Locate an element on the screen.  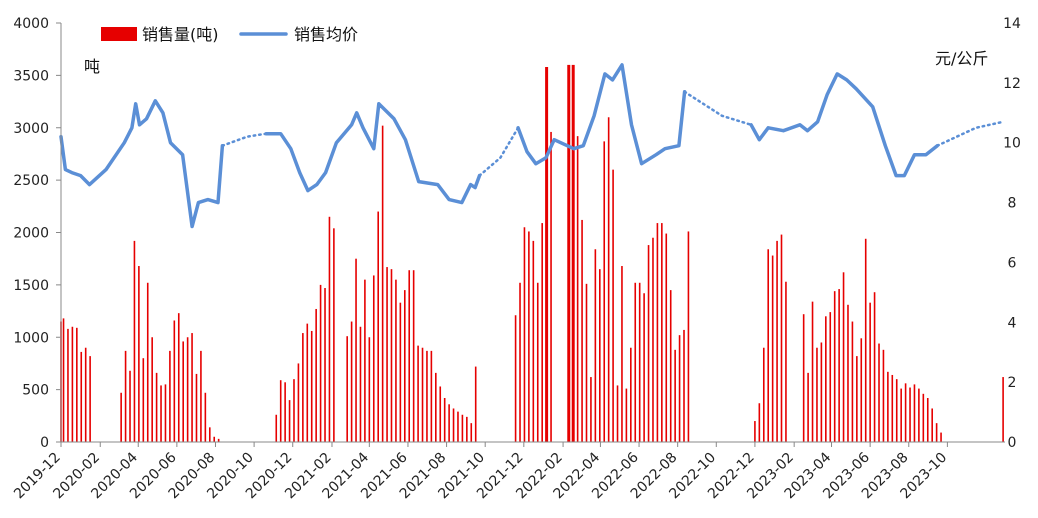
y-left-tick-label: 3000 is located at coordinates (31, 129).